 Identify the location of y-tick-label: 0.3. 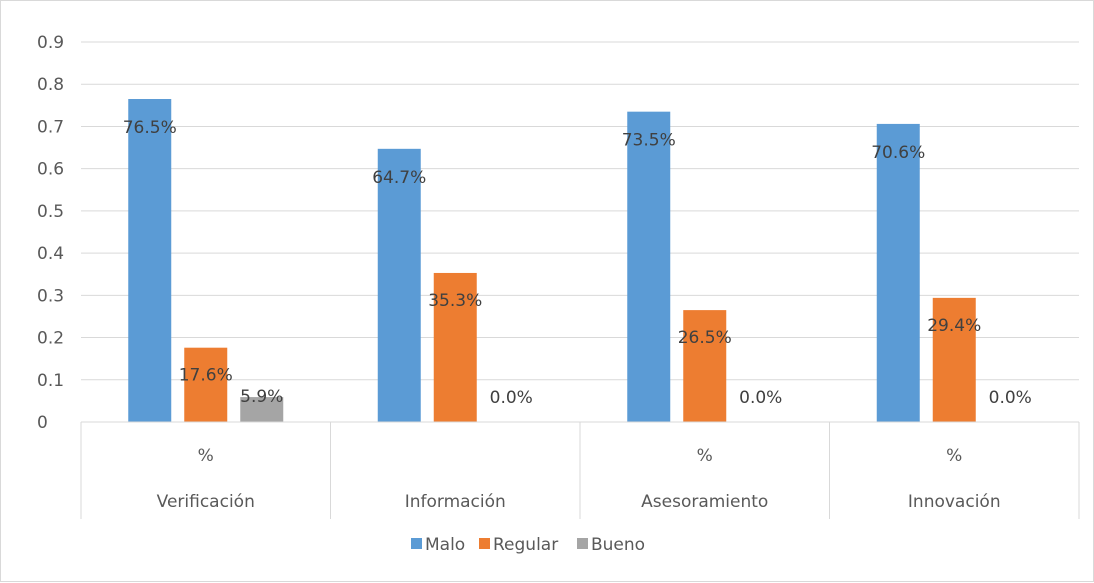
(50, 296).